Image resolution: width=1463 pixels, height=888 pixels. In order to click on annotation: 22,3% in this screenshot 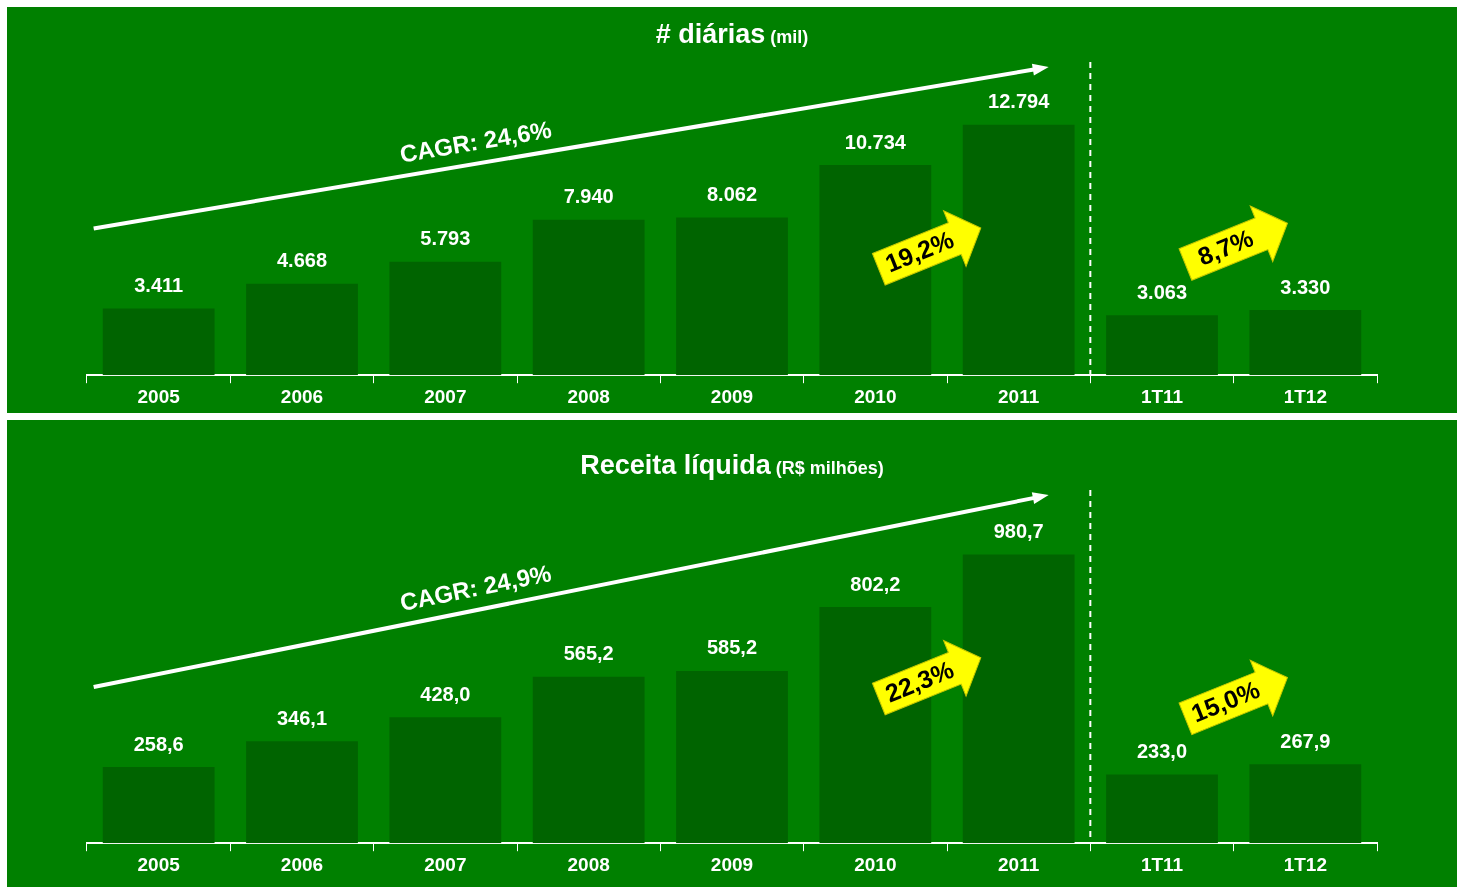, I will do `click(919, 681)`.